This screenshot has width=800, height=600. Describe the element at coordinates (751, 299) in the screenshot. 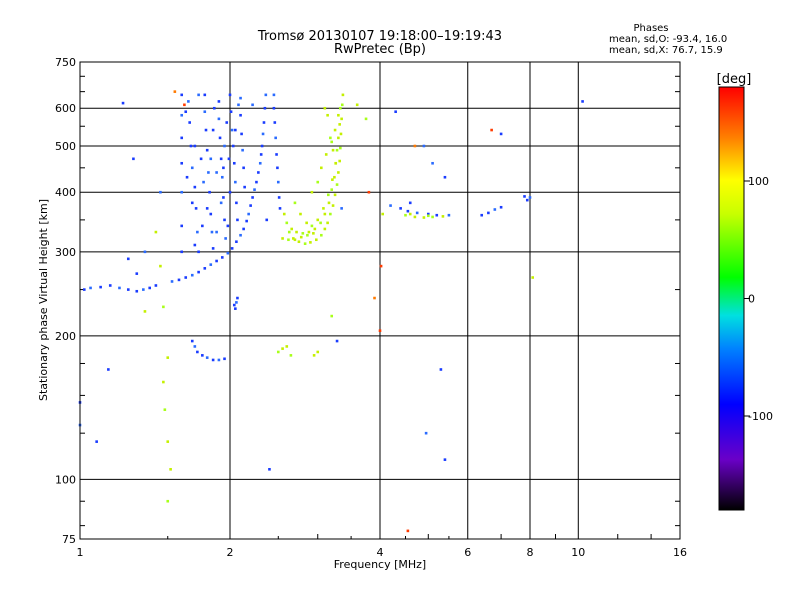

I see `colorbar-tick-label: 0` at that location.